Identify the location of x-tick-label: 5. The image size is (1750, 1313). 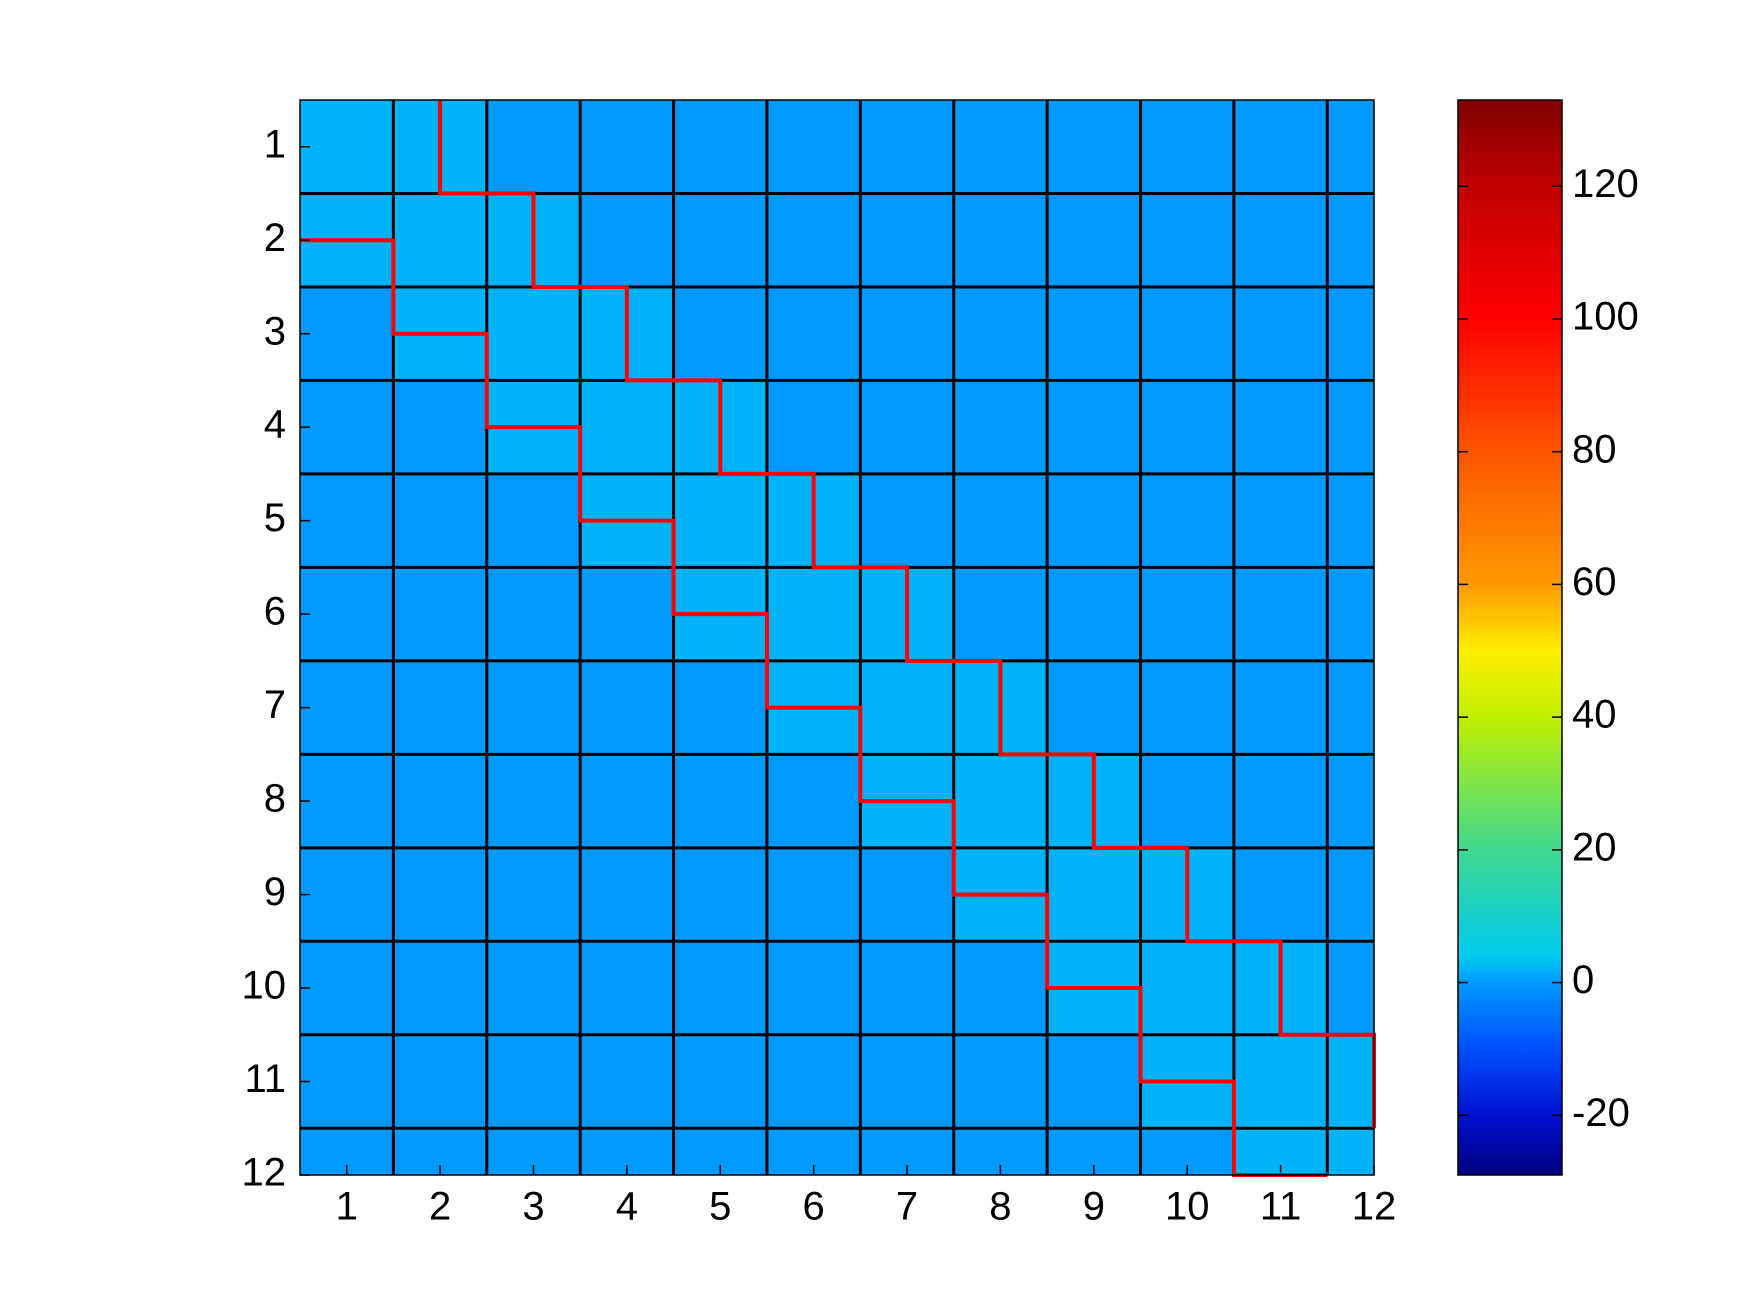
(720, 1207).